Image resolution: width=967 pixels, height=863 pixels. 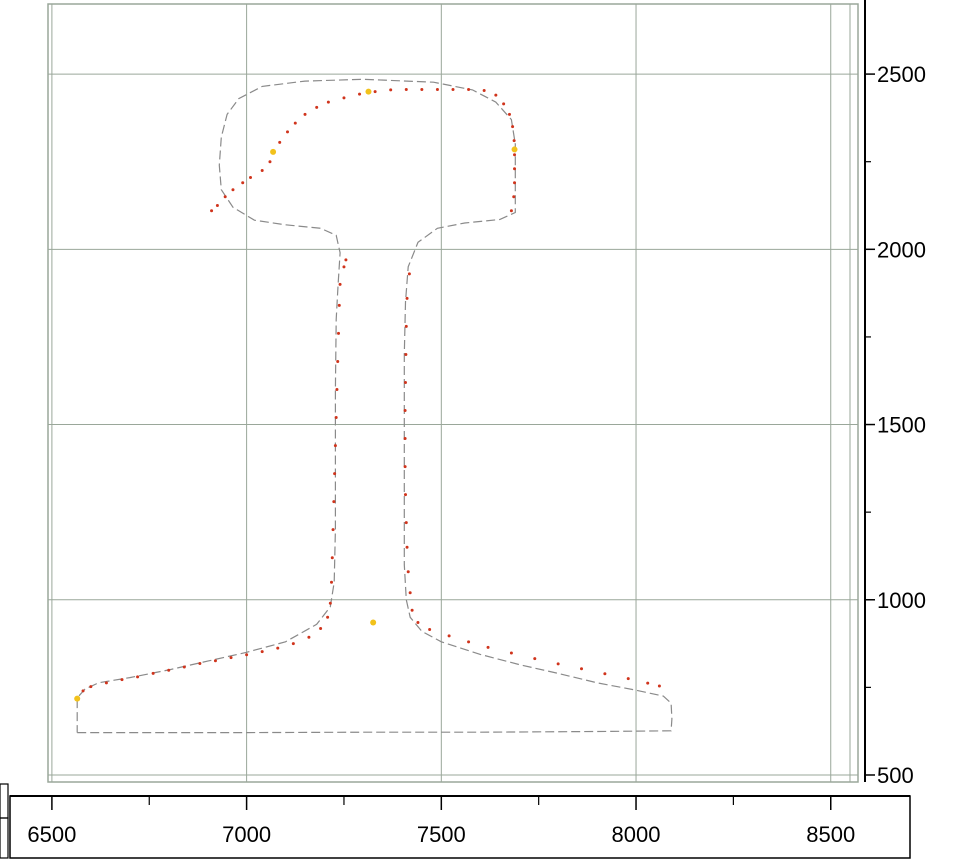 I want to click on y-tick-label: 1000, so click(x=901, y=600).